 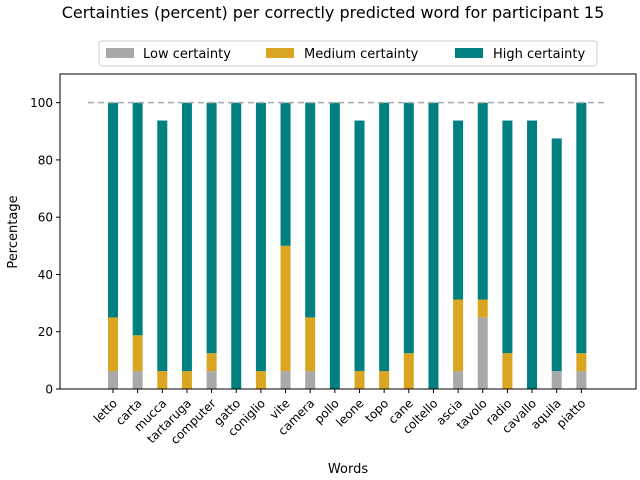 I want to click on bar-medium-certainty-radio, so click(x=507, y=371).